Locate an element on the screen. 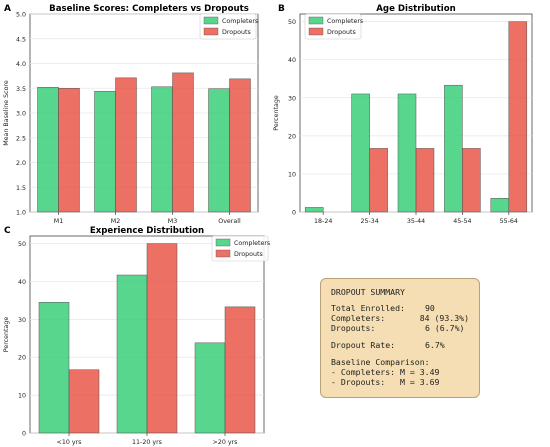 The image size is (550, 447). summary-rate-row: Dropout Rate: 6.7% is located at coordinates (400, 345).